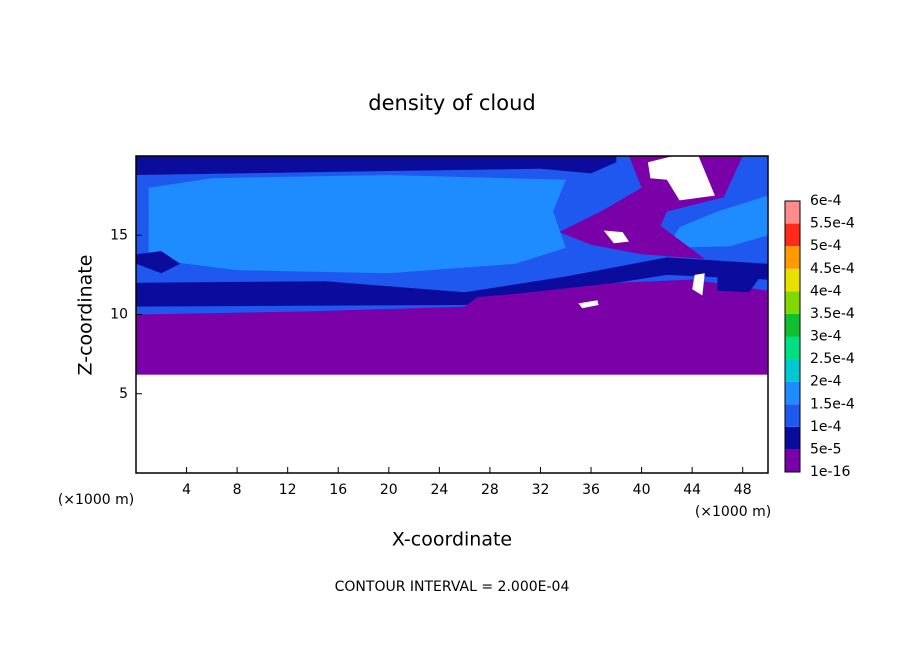  What do you see at coordinates (123, 394) in the screenshot?
I see `y-tick-label: 5` at bounding box center [123, 394].